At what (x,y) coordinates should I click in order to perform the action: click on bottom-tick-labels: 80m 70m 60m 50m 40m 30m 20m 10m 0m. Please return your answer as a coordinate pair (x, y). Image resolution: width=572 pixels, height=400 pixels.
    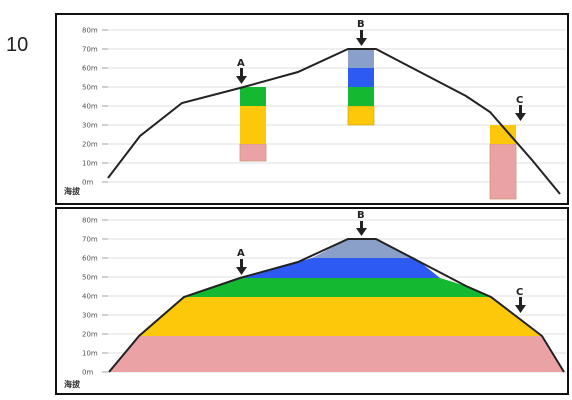
    Looking at the image, I should click on (90, 297).